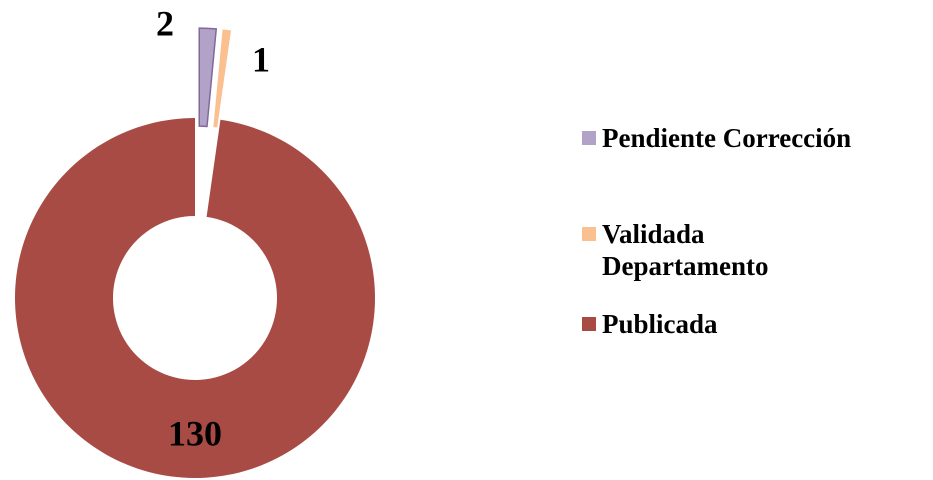 This screenshot has height=480, width=933. What do you see at coordinates (685, 250) in the screenshot?
I see `legend-label: Validada Departamento` at bounding box center [685, 250].